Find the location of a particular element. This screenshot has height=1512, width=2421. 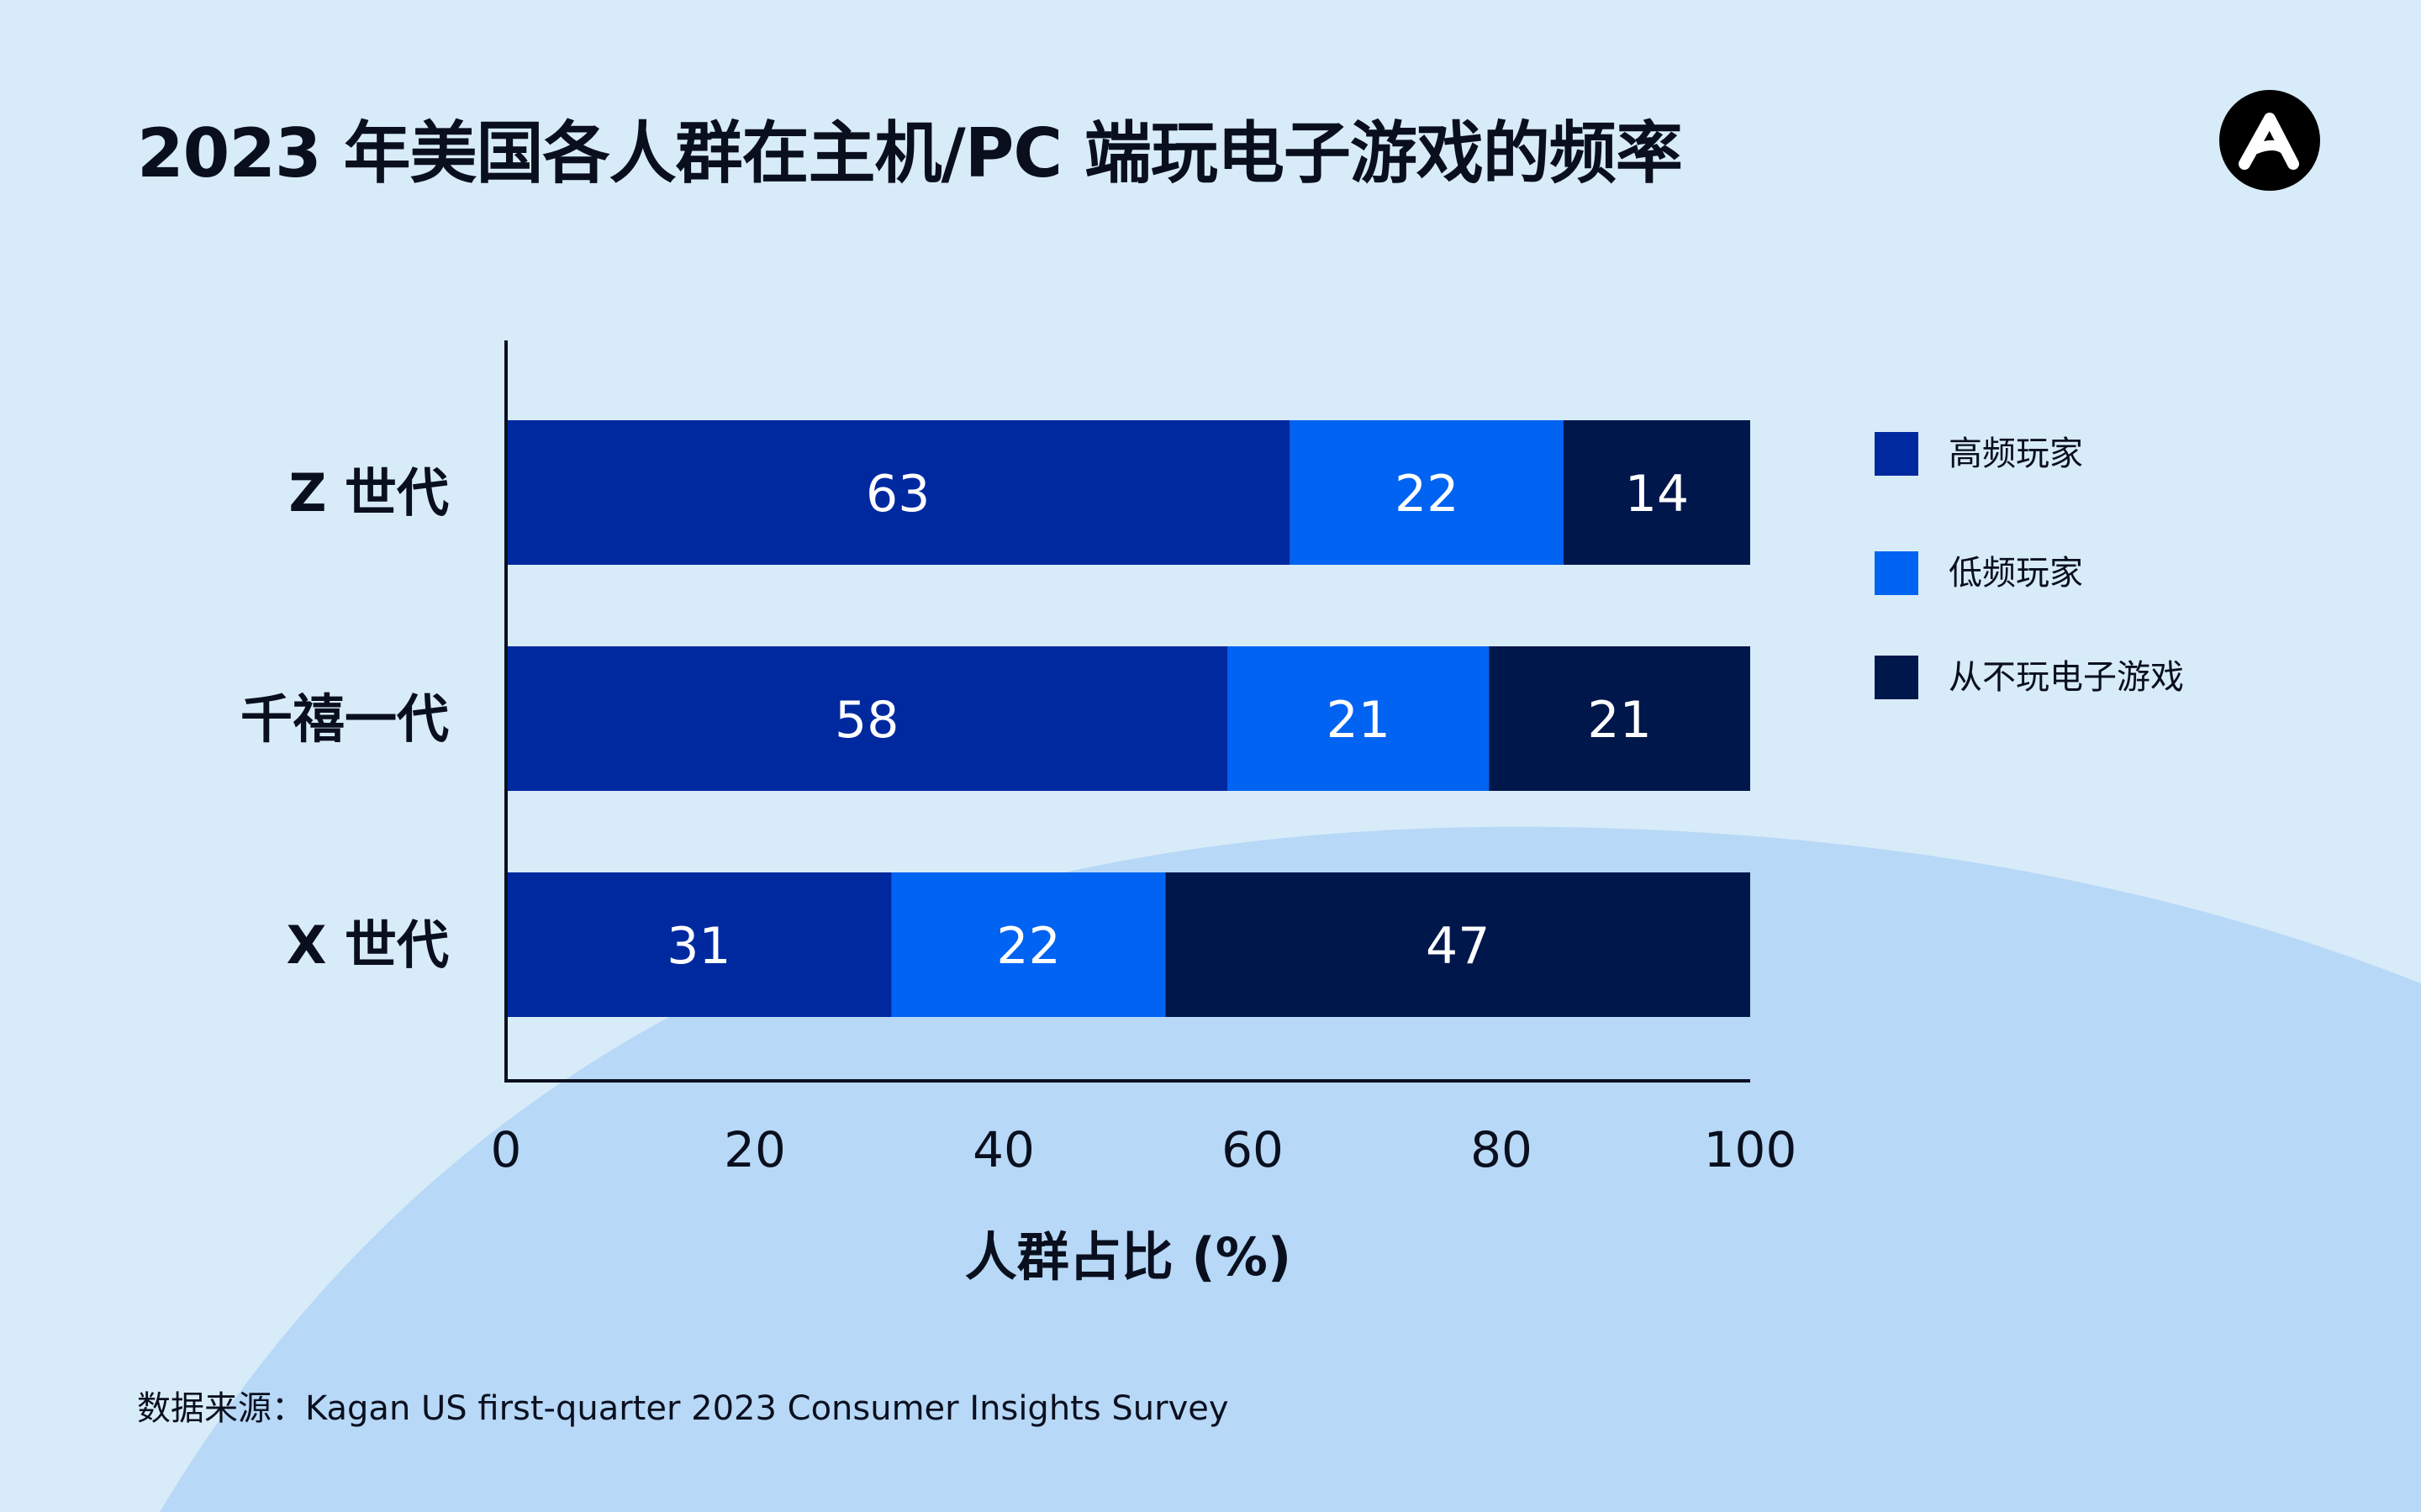

x-tick-label: 60 is located at coordinates (1252, 1150).